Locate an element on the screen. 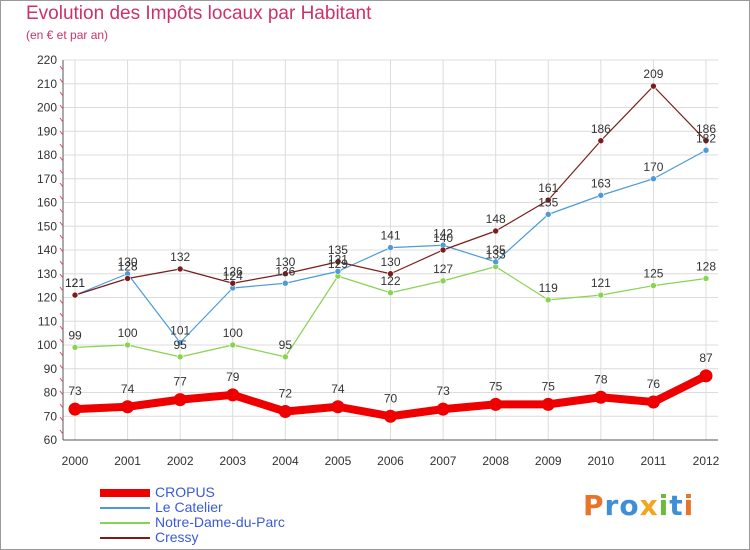 The image size is (750, 550). data-label: 124 is located at coordinates (233, 276).